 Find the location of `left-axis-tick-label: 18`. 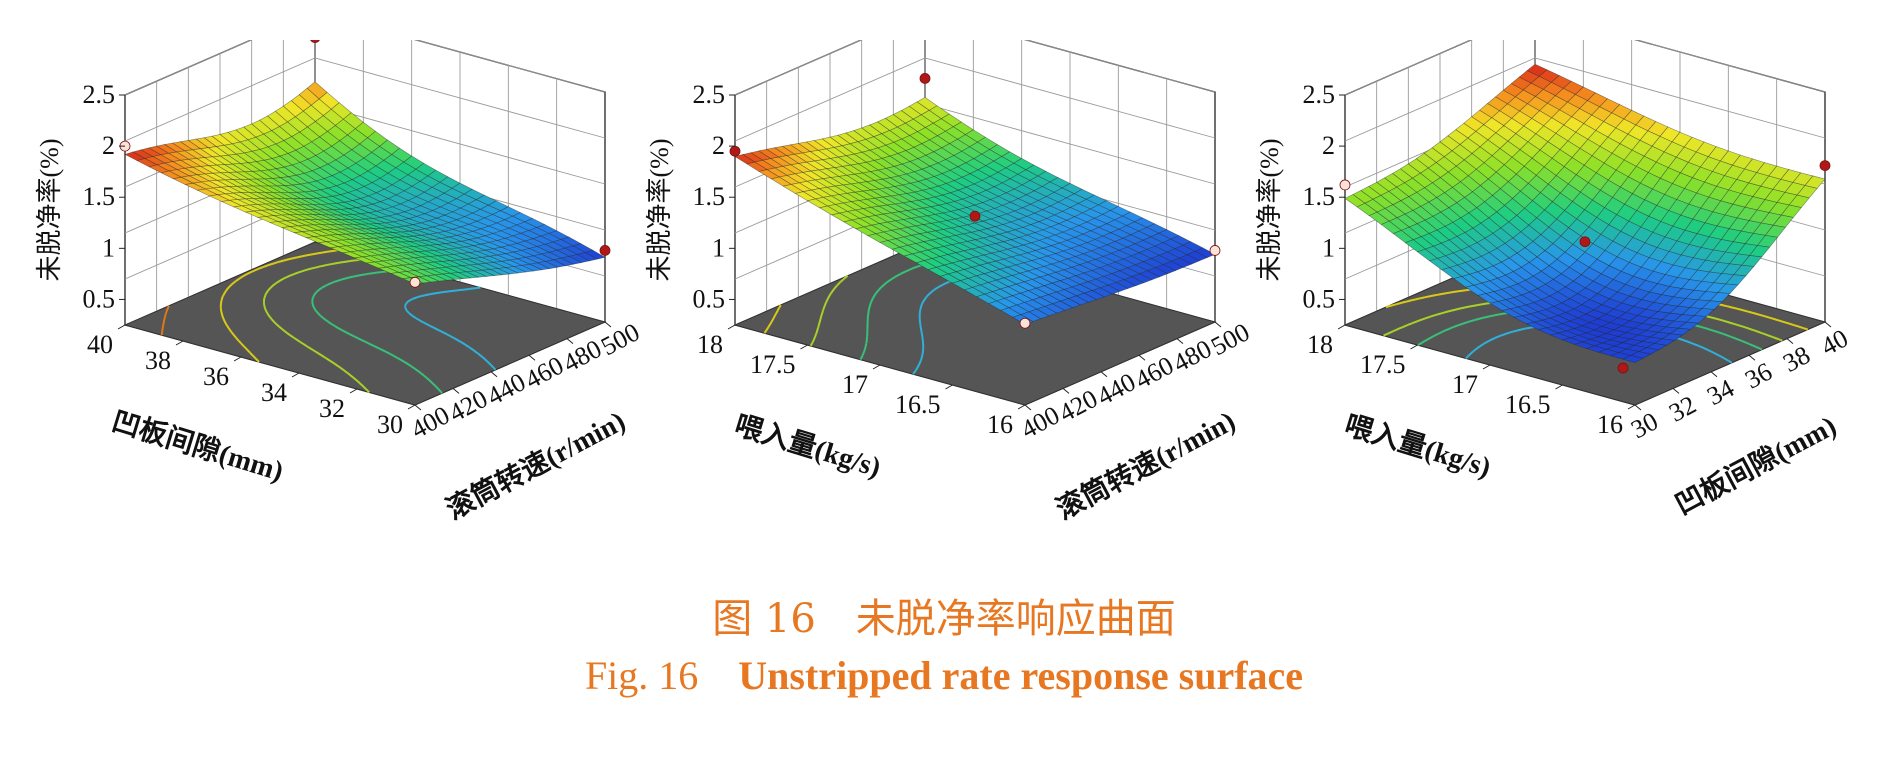

left-axis-tick-label: 18 is located at coordinates (710, 344).